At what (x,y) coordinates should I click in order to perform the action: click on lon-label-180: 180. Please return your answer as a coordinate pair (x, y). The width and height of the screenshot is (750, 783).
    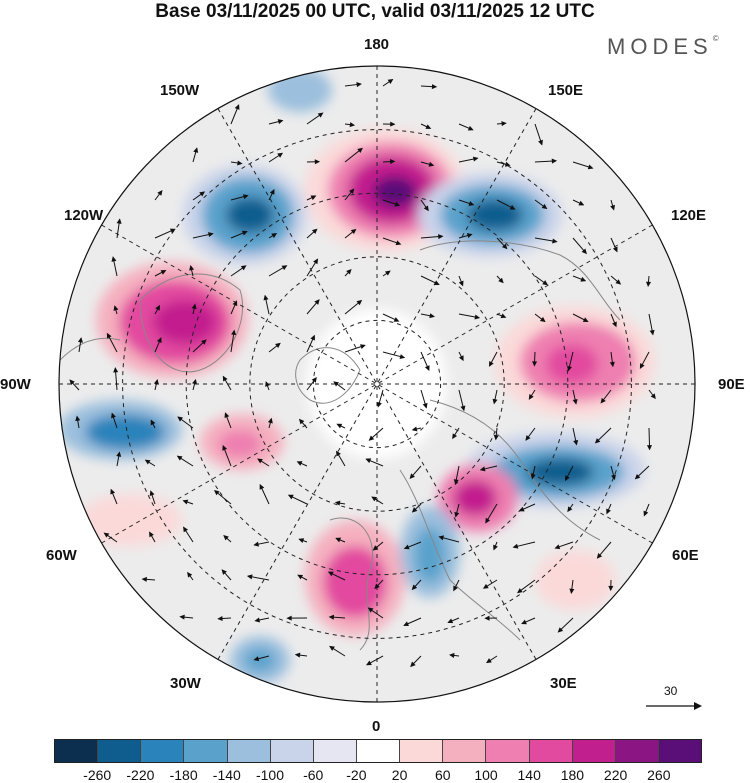
    Looking at the image, I should click on (377, 44).